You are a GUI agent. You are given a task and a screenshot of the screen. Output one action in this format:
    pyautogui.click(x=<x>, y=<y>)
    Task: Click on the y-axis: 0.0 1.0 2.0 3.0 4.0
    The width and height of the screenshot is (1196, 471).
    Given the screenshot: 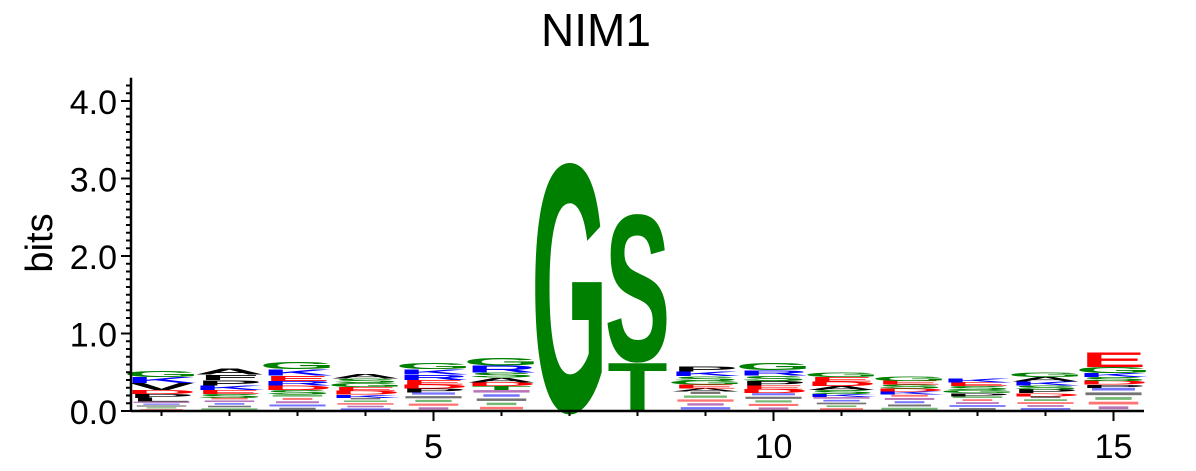 What is the action you would take?
    pyautogui.click(x=101, y=254)
    